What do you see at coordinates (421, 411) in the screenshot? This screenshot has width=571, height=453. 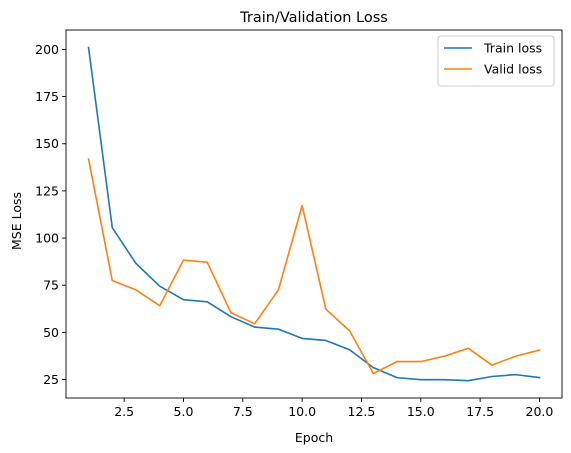 I see `x-tick-label: 15.0` at bounding box center [421, 411].